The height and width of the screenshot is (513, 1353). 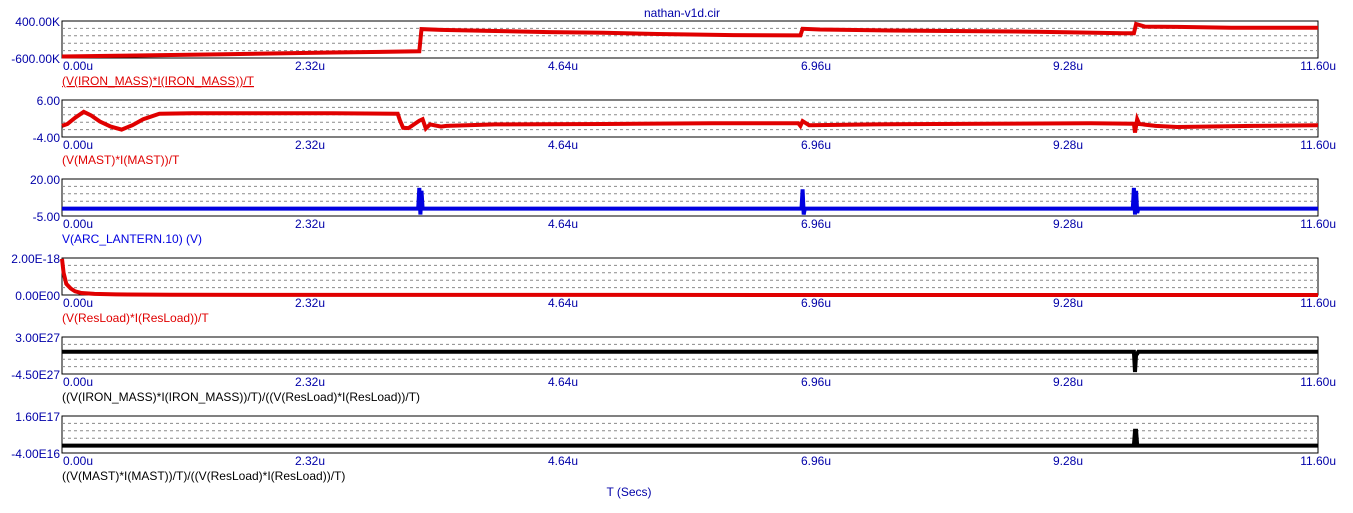 What do you see at coordinates (35, 454) in the screenshot?
I see `y-bottom-label: -4.00E16` at bounding box center [35, 454].